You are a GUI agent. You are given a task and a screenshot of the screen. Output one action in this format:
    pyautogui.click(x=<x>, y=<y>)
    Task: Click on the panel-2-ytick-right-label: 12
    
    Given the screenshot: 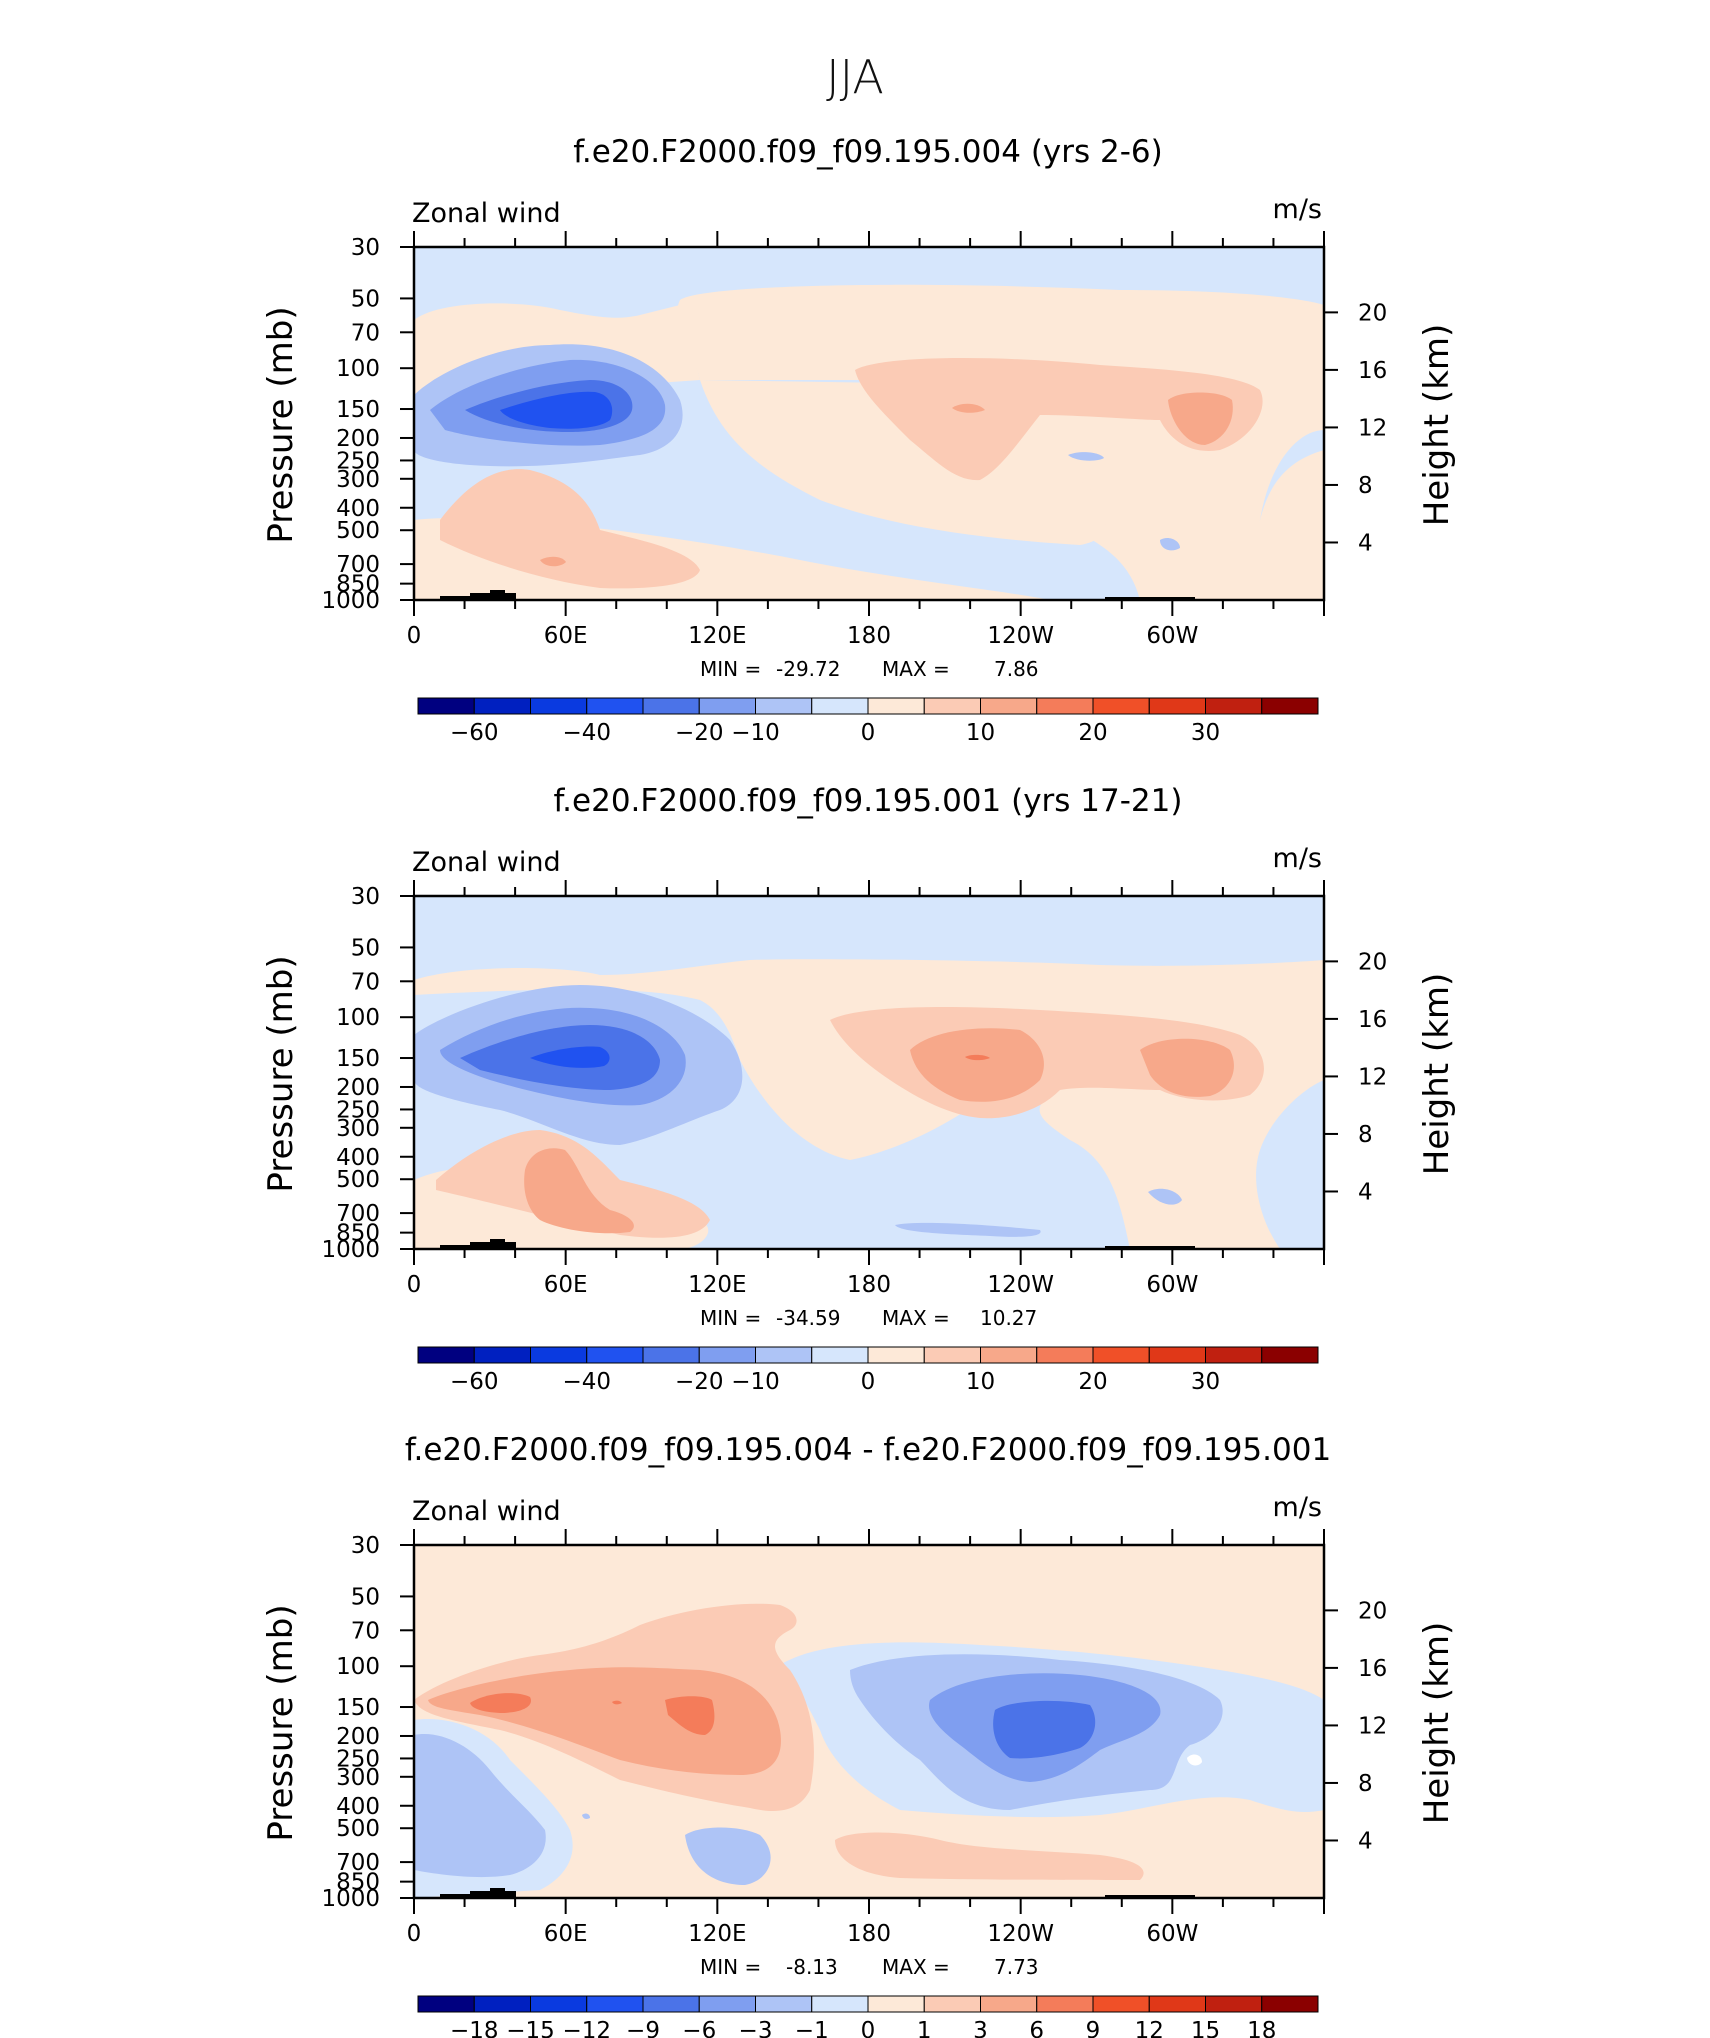 What is the action you would take?
    pyautogui.click(x=1372, y=1077)
    